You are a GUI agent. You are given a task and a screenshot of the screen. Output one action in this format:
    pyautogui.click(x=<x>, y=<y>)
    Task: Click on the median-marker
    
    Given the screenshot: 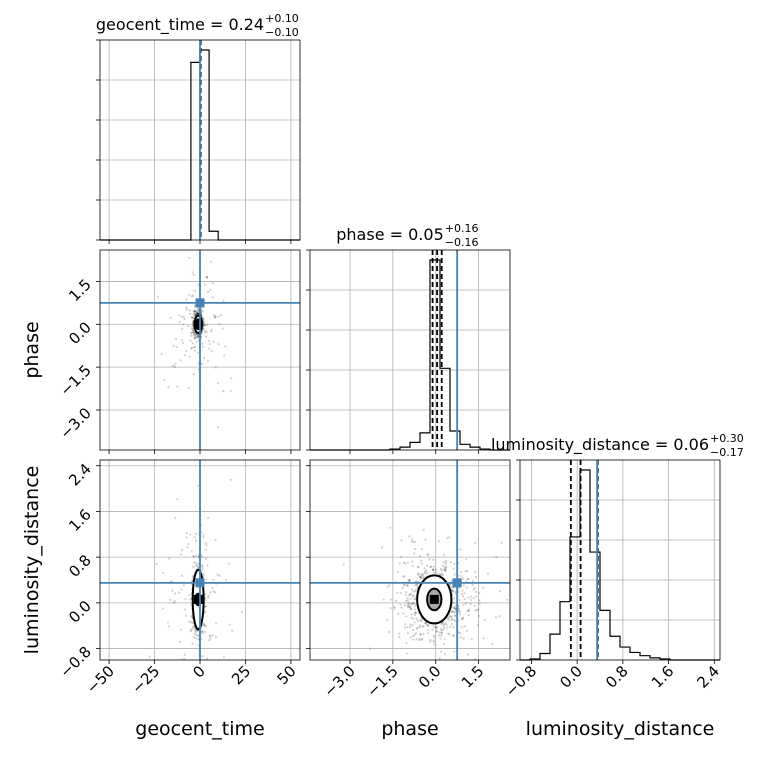 What is the action you would take?
    pyautogui.click(x=434, y=599)
    